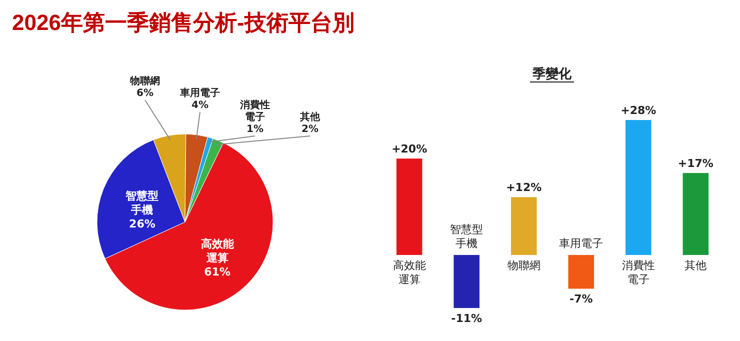 The height and width of the screenshot is (341, 740). I want to click on data-label: +17%, so click(696, 163).